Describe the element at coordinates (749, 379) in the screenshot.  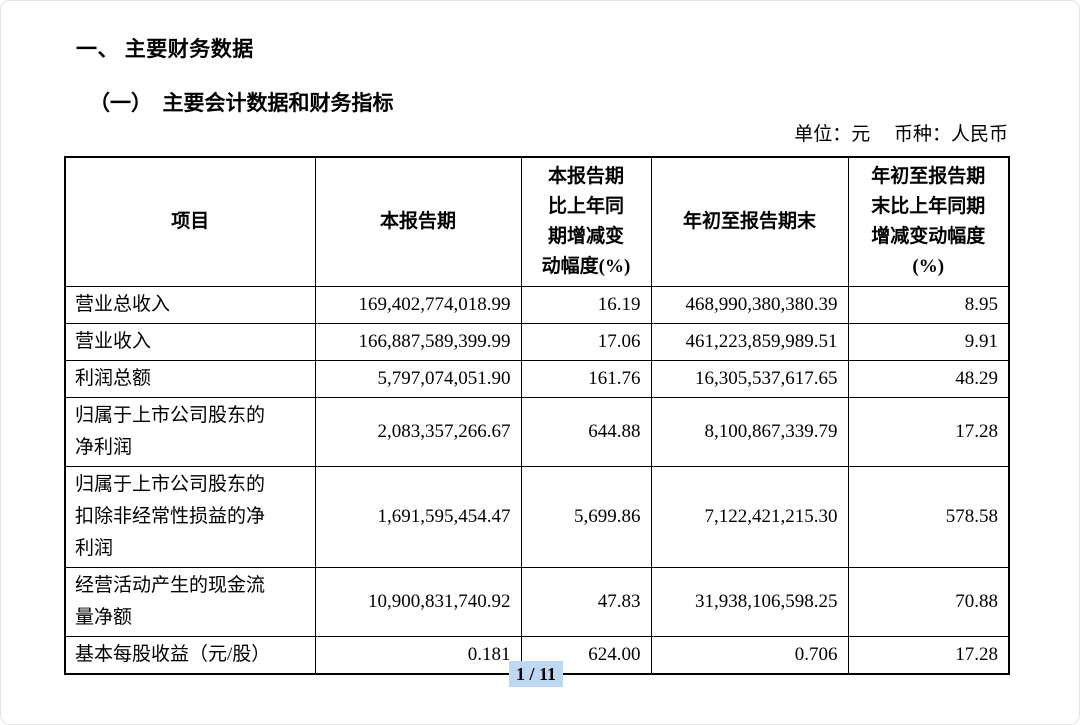
I see `cell-ytd: 16,305,537,617.65` at that location.